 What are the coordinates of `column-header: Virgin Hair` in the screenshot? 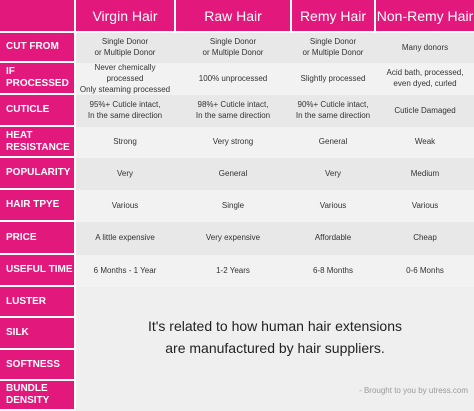 It's located at (125, 15).